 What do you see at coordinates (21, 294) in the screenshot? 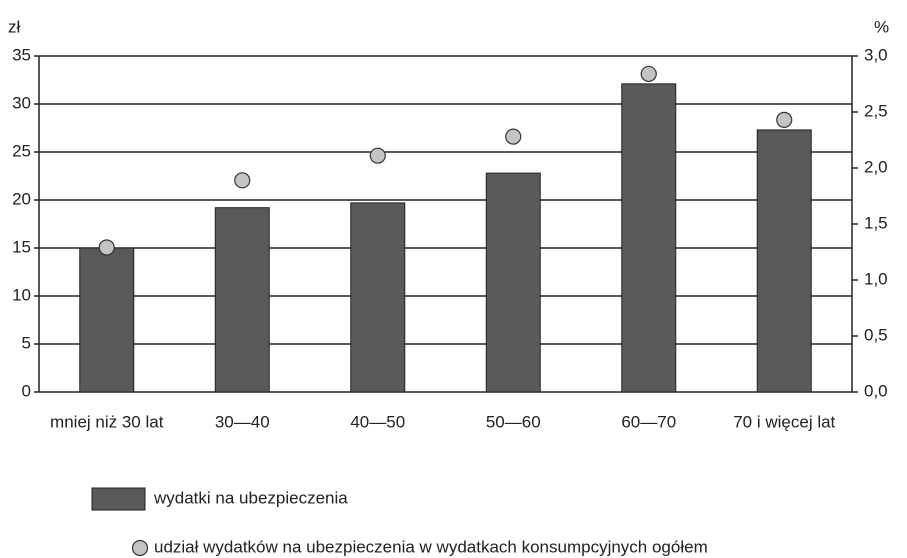
I see `y-tick-label: 10` at bounding box center [21, 294].